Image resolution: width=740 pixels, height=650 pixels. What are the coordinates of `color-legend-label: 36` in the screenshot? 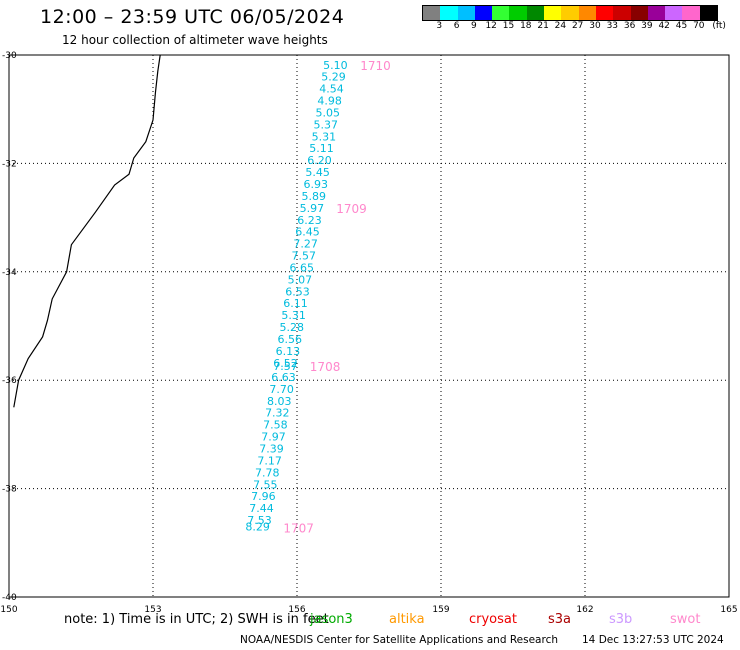 It's located at (629, 26).